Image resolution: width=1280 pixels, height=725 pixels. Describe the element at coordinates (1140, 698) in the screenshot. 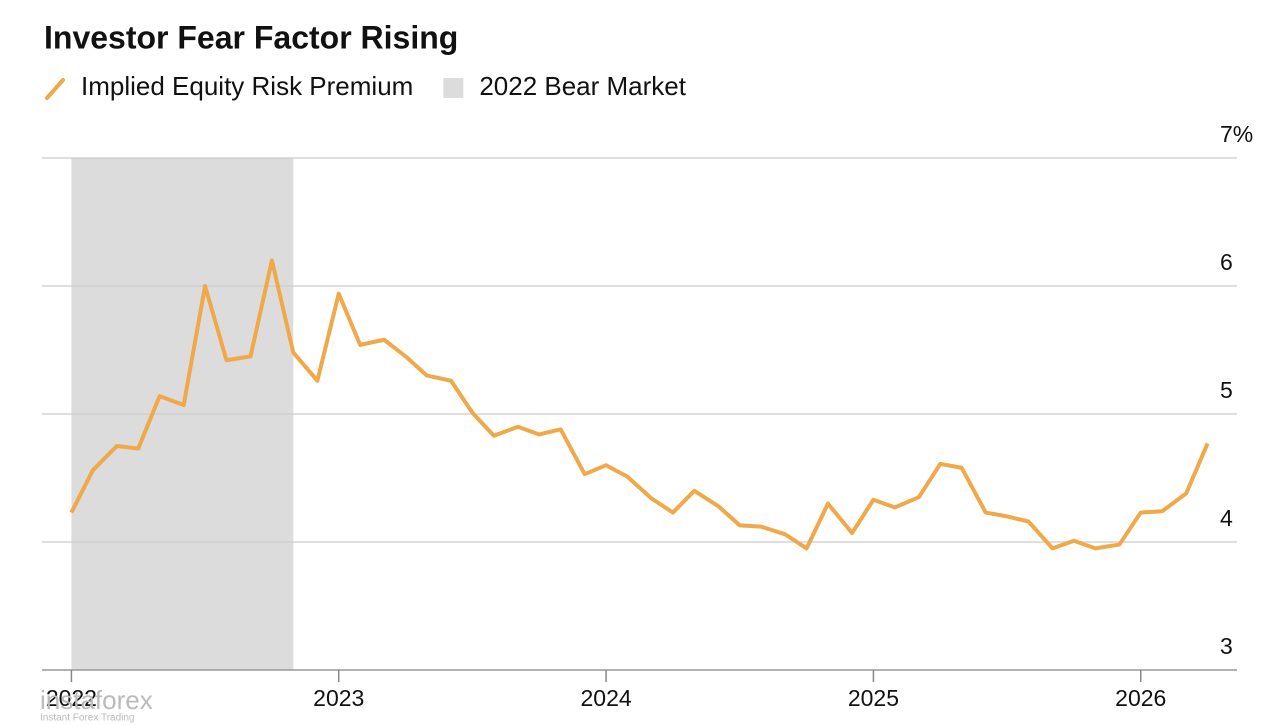

I see `x-tick-label: 2026` at that location.